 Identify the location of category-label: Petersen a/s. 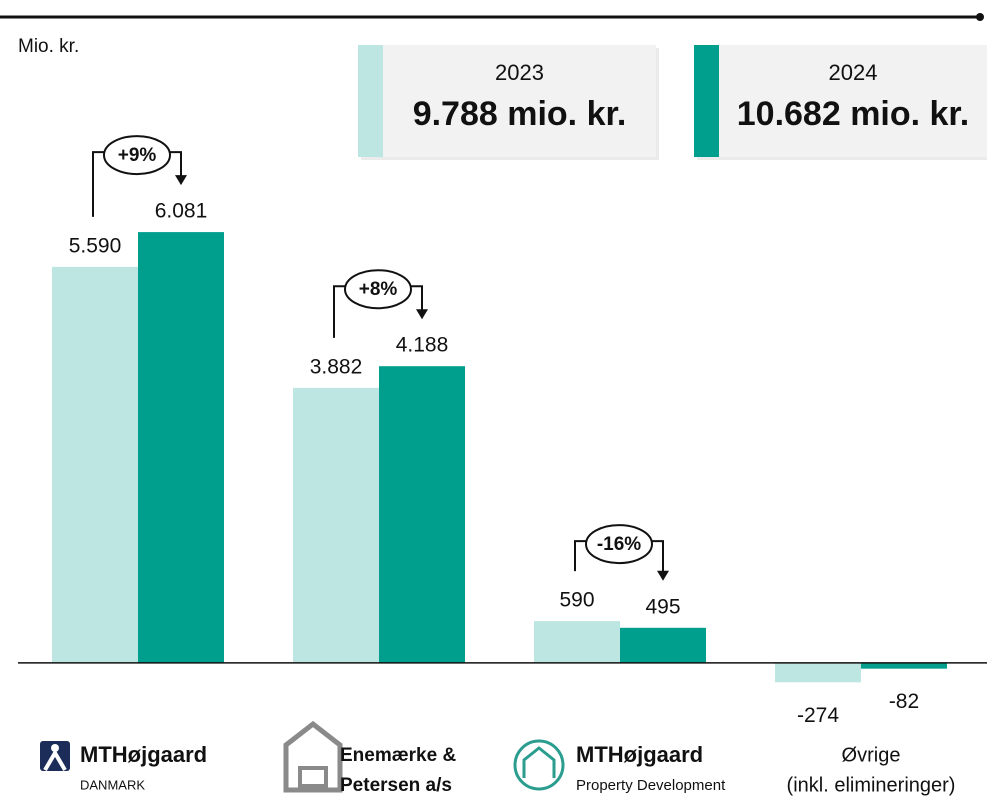
(396, 785).